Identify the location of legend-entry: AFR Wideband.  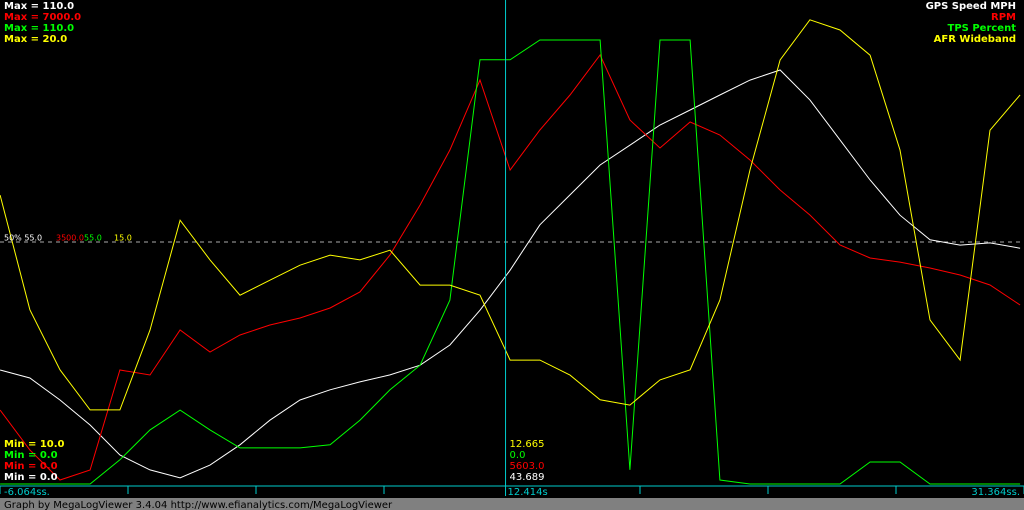
(975, 39).